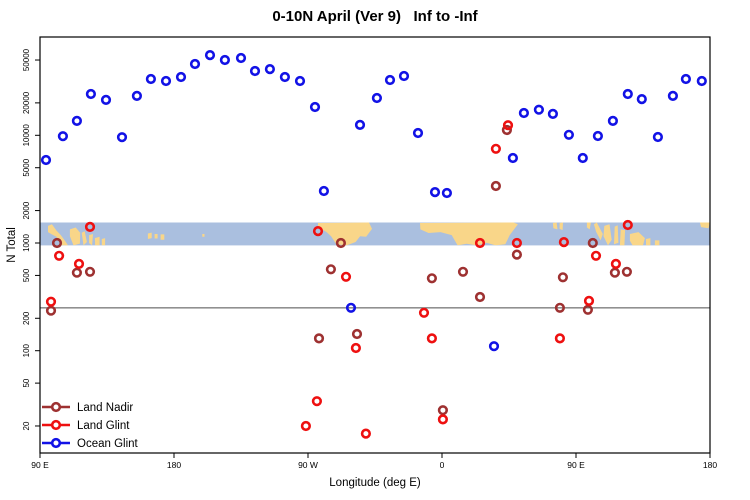  Describe the element at coordinates (375, 16) in the screenshot. I see `chart-title: 0-10N April (Ver 9) Inf to -Inf` at that location.